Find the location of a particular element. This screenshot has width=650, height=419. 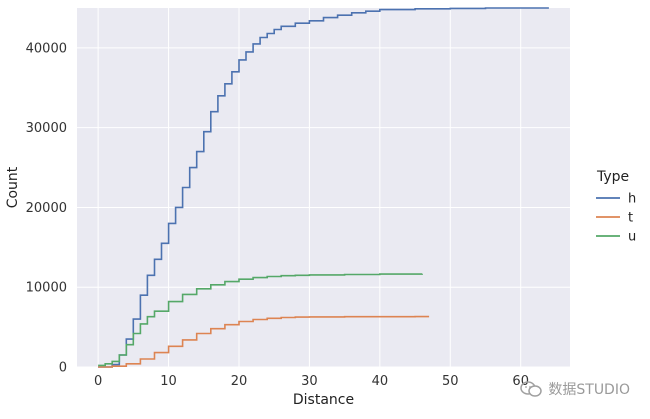

x-axis-ticks: 0 10 20 30 40 50 60 is located at coordinates (311, 381).